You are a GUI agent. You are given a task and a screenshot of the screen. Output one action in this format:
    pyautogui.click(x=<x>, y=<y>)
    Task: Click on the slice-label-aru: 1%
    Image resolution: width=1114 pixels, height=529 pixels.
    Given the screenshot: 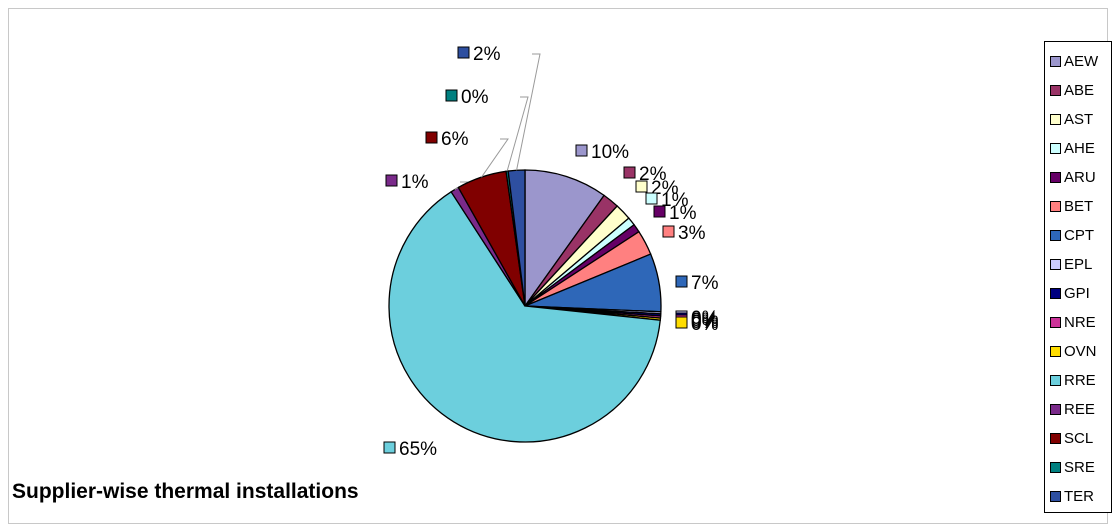 What is the action you would take?
    pyautogui.click(x=675, y=213)
    